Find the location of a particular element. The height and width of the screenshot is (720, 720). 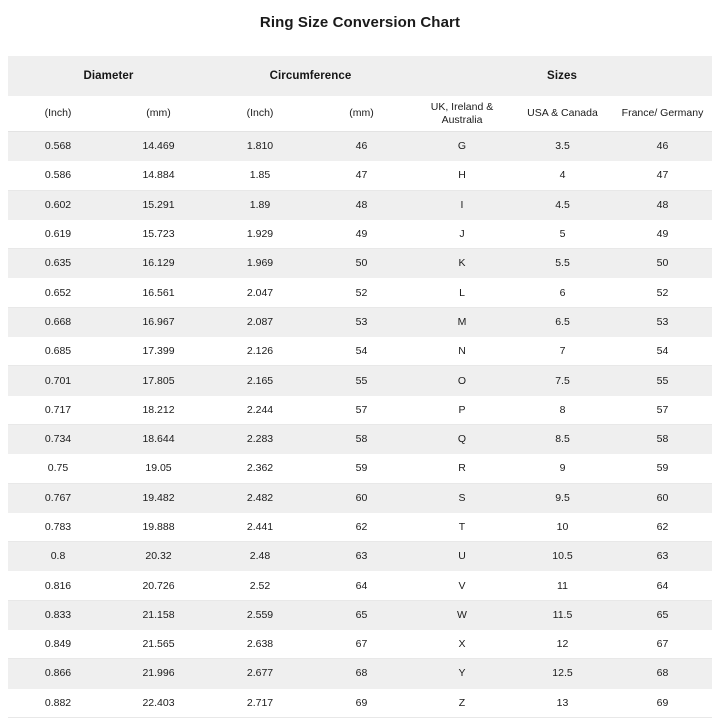

table-cell: 13 is located at coordinates (562, 703).